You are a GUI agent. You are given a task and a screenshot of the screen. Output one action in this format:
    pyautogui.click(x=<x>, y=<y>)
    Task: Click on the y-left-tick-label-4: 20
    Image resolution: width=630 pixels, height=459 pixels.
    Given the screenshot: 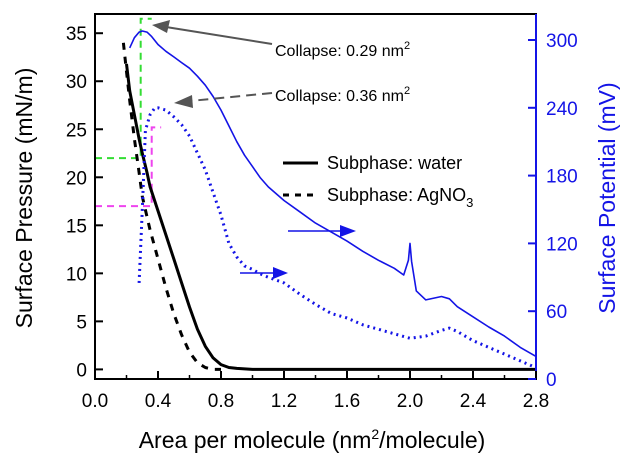 What is the action you would take?
    pyautogui.click(x=76, y=178)
    